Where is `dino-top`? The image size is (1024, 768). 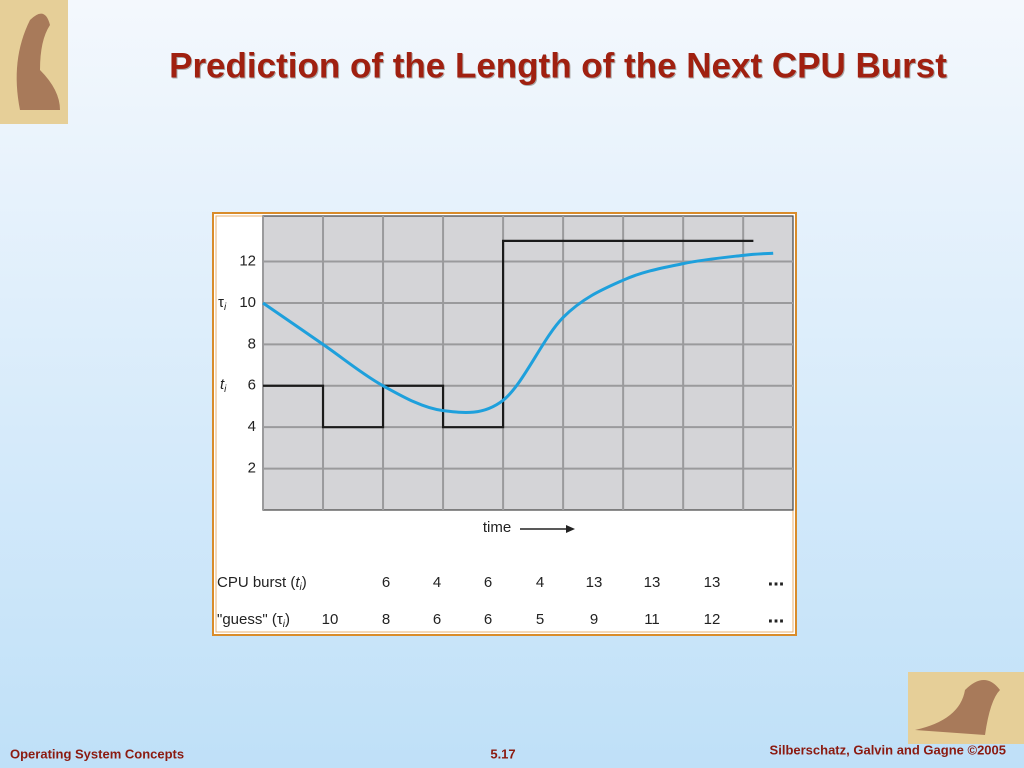
dino-top is located at coordinates (38, 62).